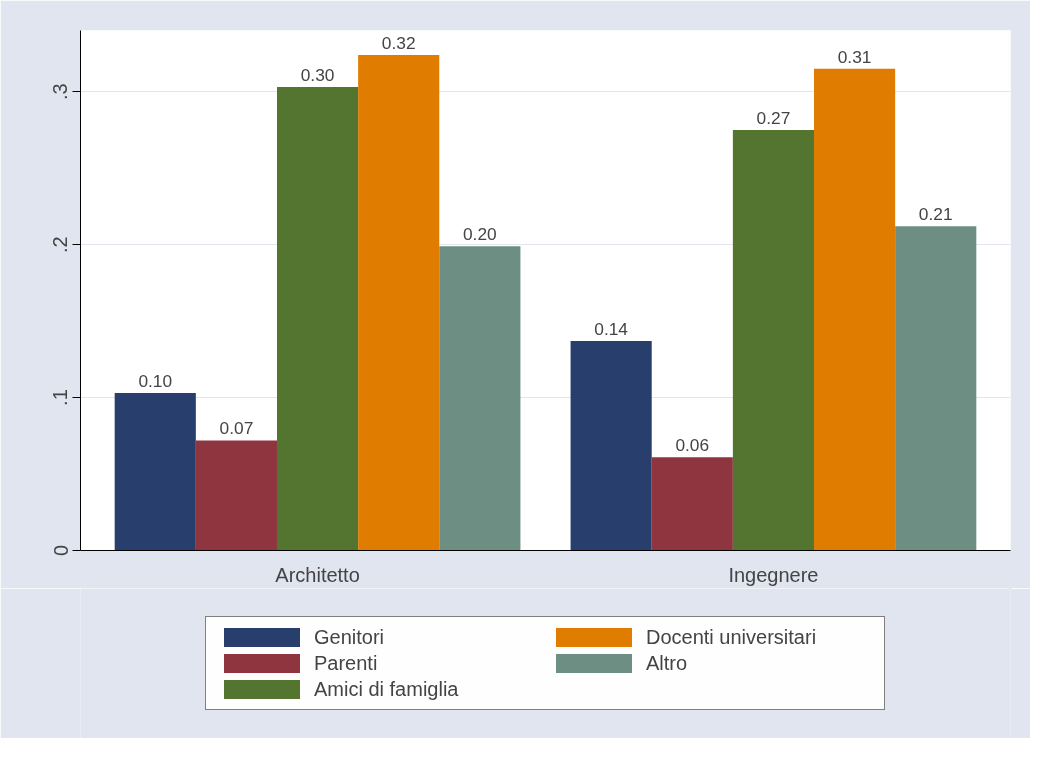 Image resolution: width=1058 pixels, height=773 pixels. I want to click on y-tick-label: .3, so click(60, 92).